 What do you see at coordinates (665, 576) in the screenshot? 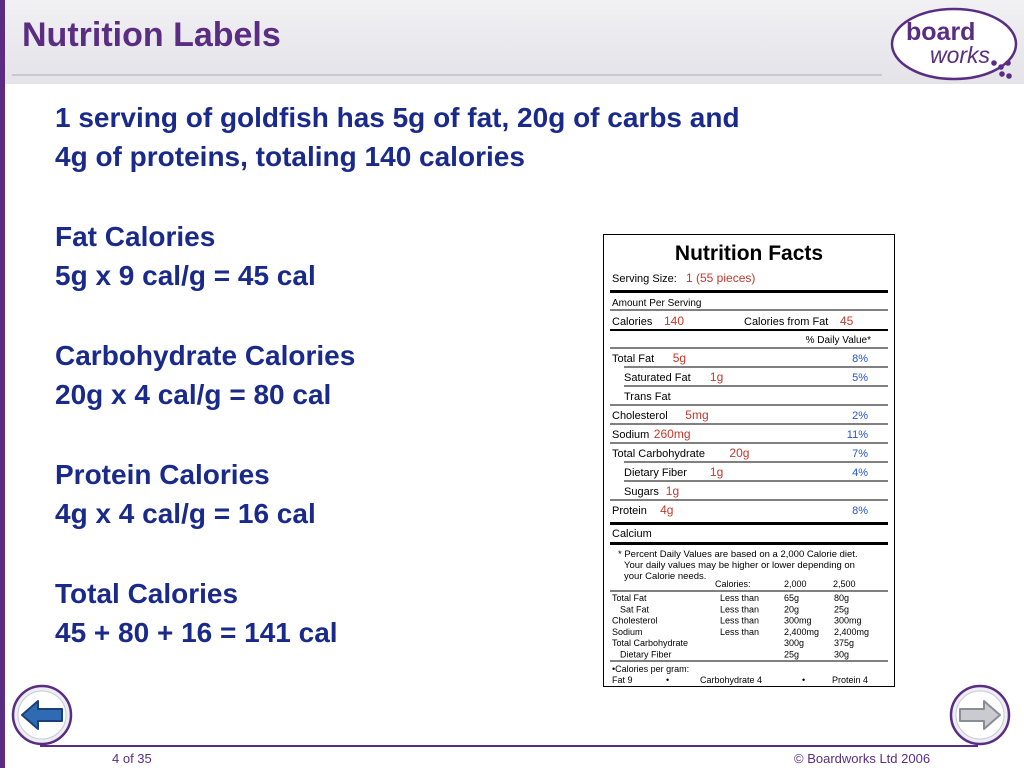
I see `footnote-line-3: your Calorie needs.` at bounding box center [665, 576].